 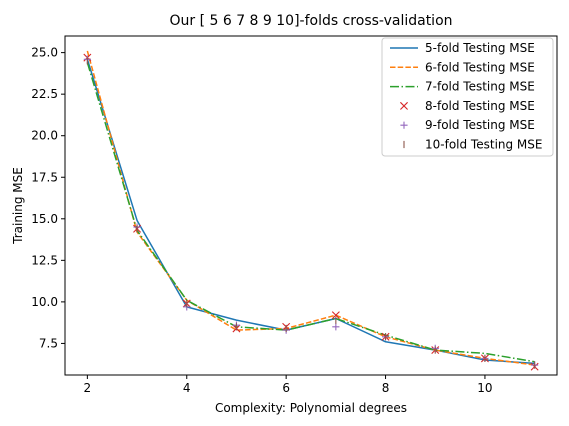 I want to click on y-tick-label: 10.0, so click(x=44, y=302).